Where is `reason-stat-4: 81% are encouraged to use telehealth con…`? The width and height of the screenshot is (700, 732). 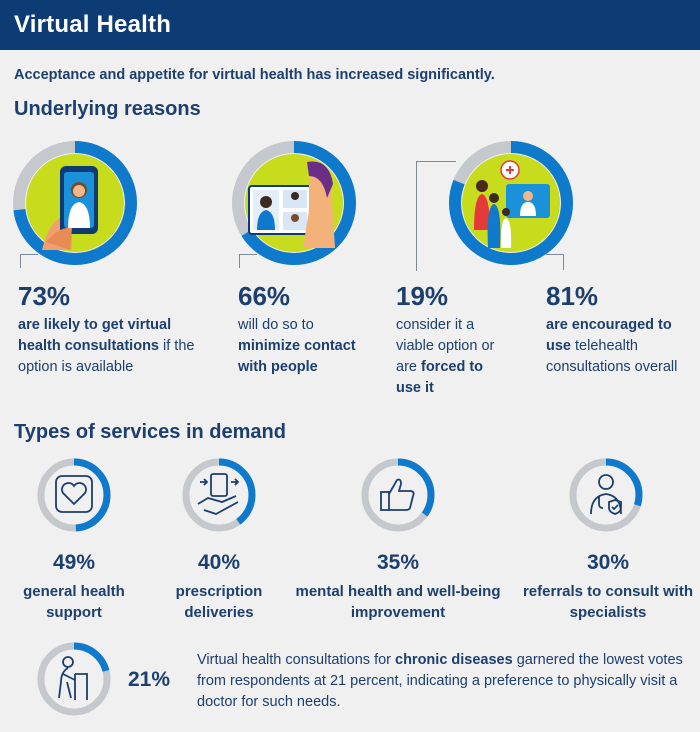
reason-stat-4: 81% are encouraged to use telehealth con… is located at coordinates (616, 329).